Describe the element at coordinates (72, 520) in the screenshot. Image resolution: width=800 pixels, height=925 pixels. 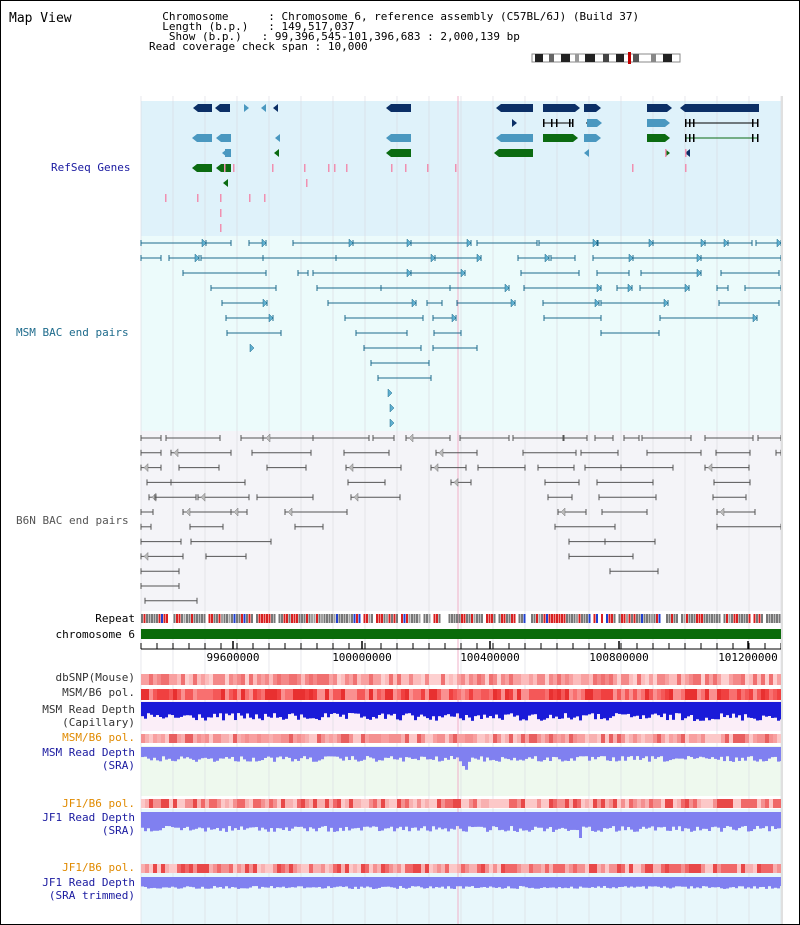
I see `b6n-bac-track-label: B6N BAC end pairs` at that location.